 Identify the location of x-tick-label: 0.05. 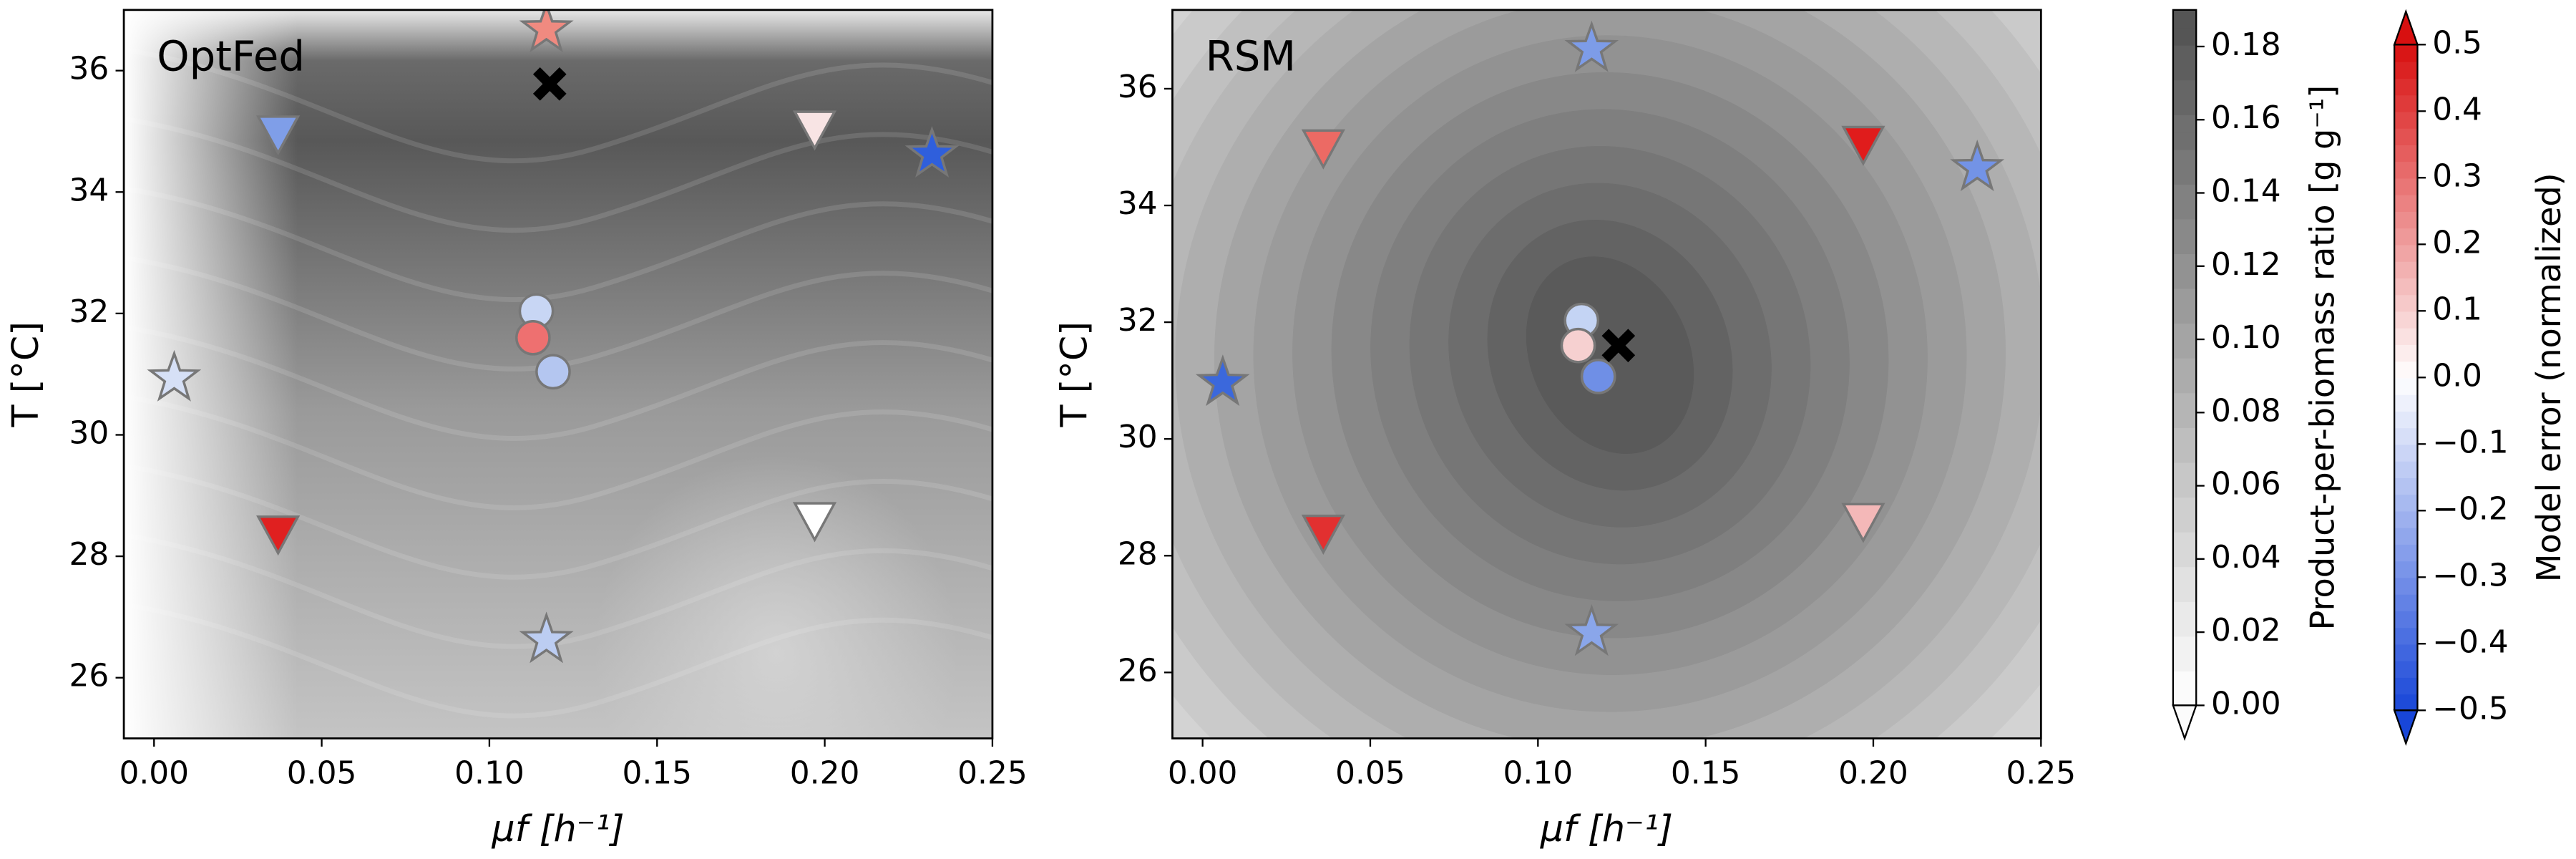
(322, 772).